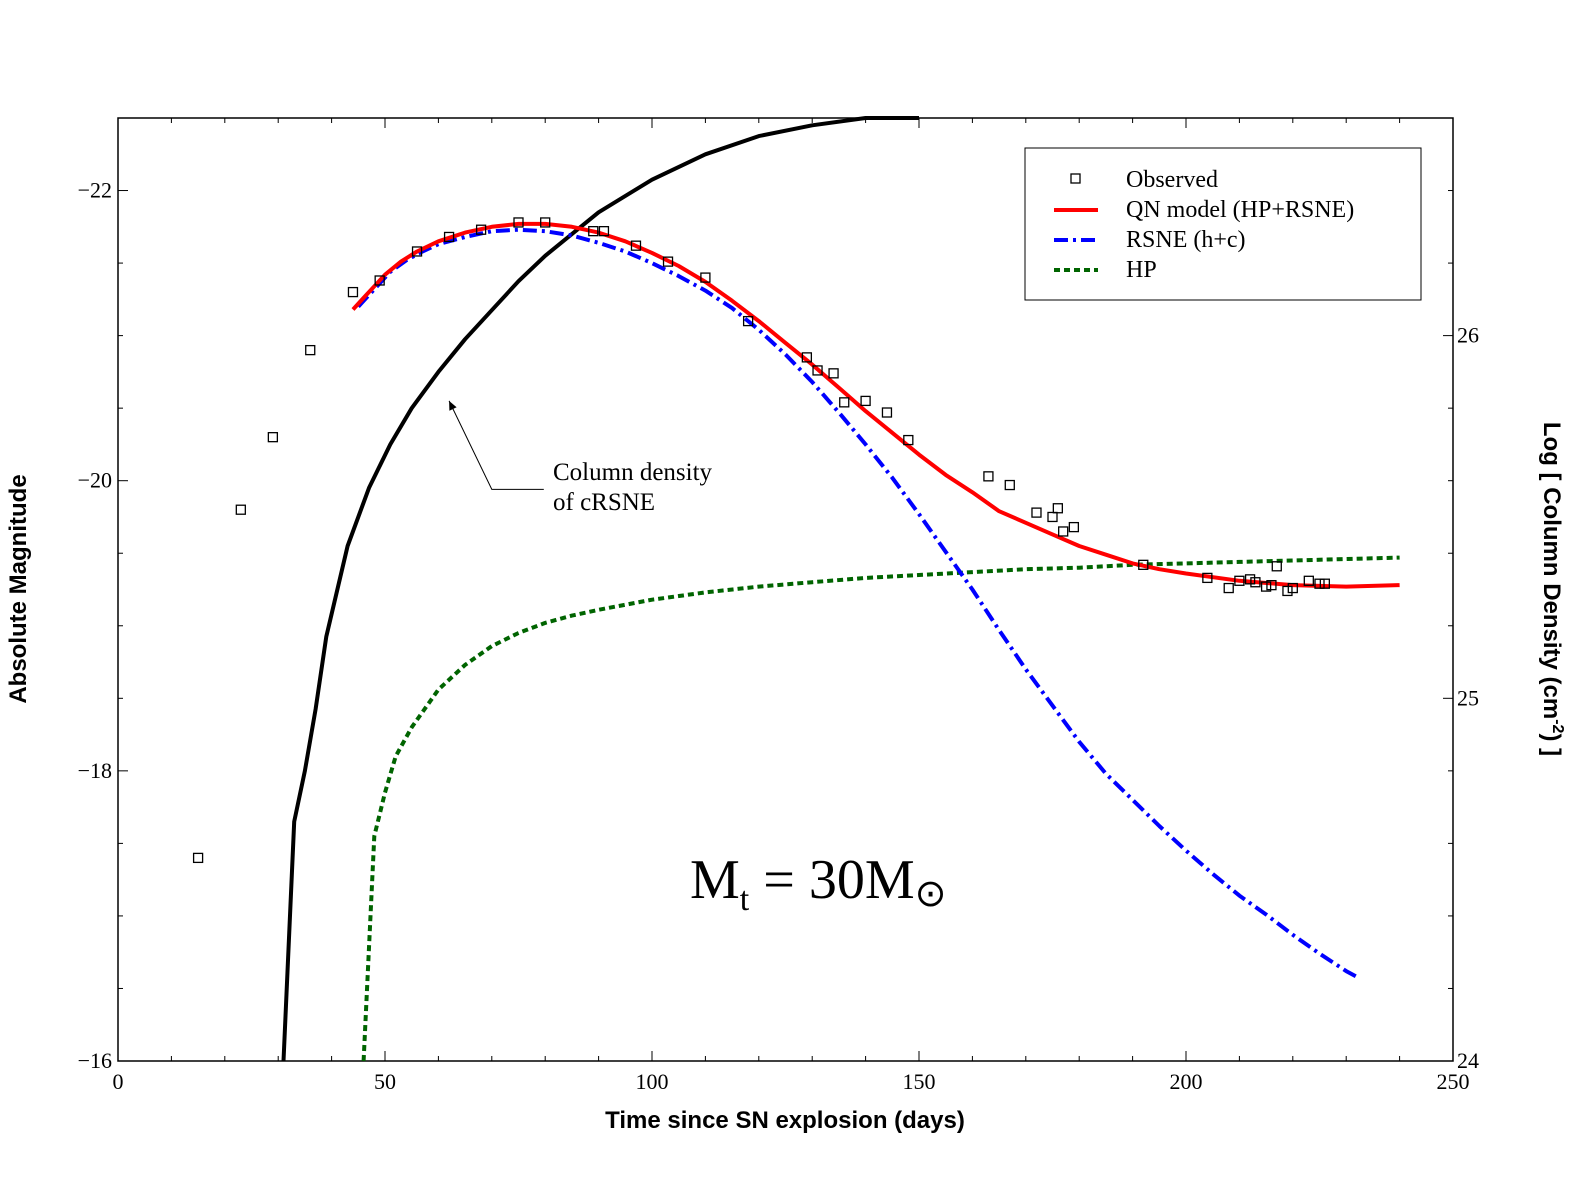  I want to click on y-axis-label: Absolute Magnitude, so click(18, 588).